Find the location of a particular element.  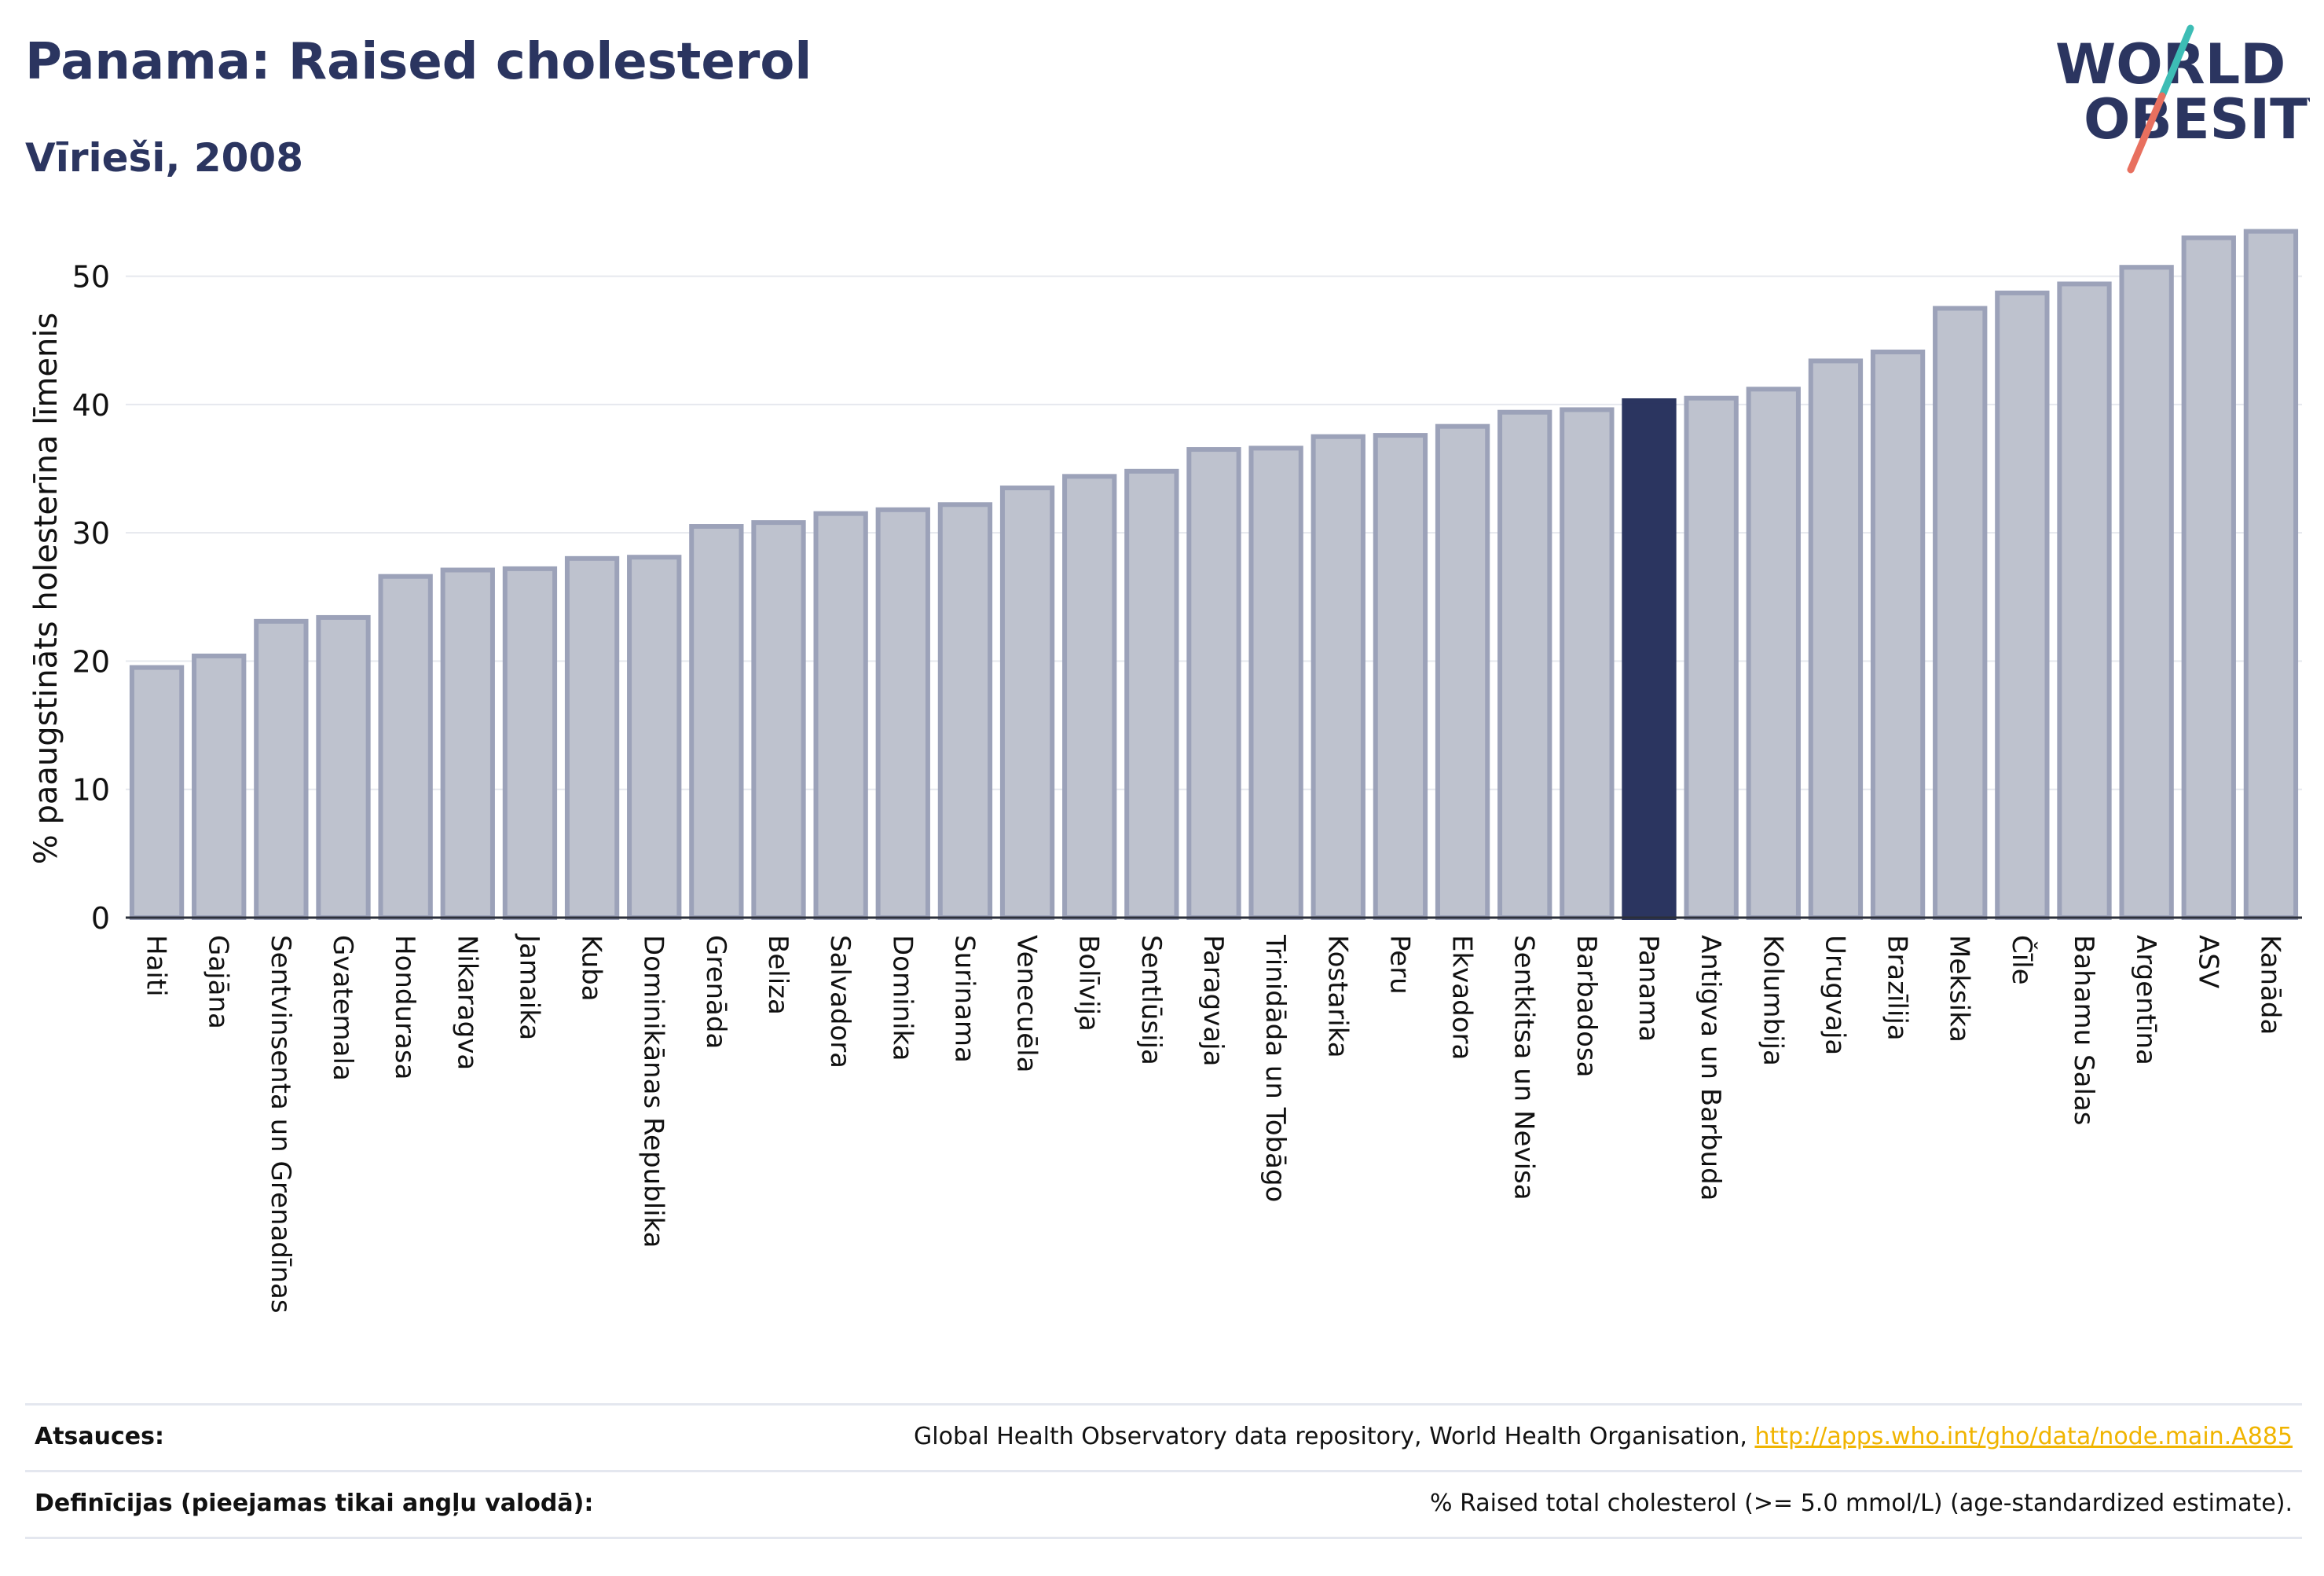

logo-line-world: WORLD is located at coordinates (2170, 64).